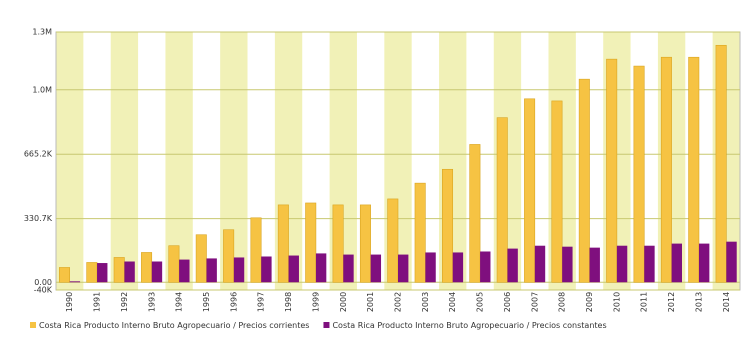 The image size is (746, 339). Describe the element at coordinates (124, 302) in the screenshot. I see `x-tick-label: 1992` at that location.